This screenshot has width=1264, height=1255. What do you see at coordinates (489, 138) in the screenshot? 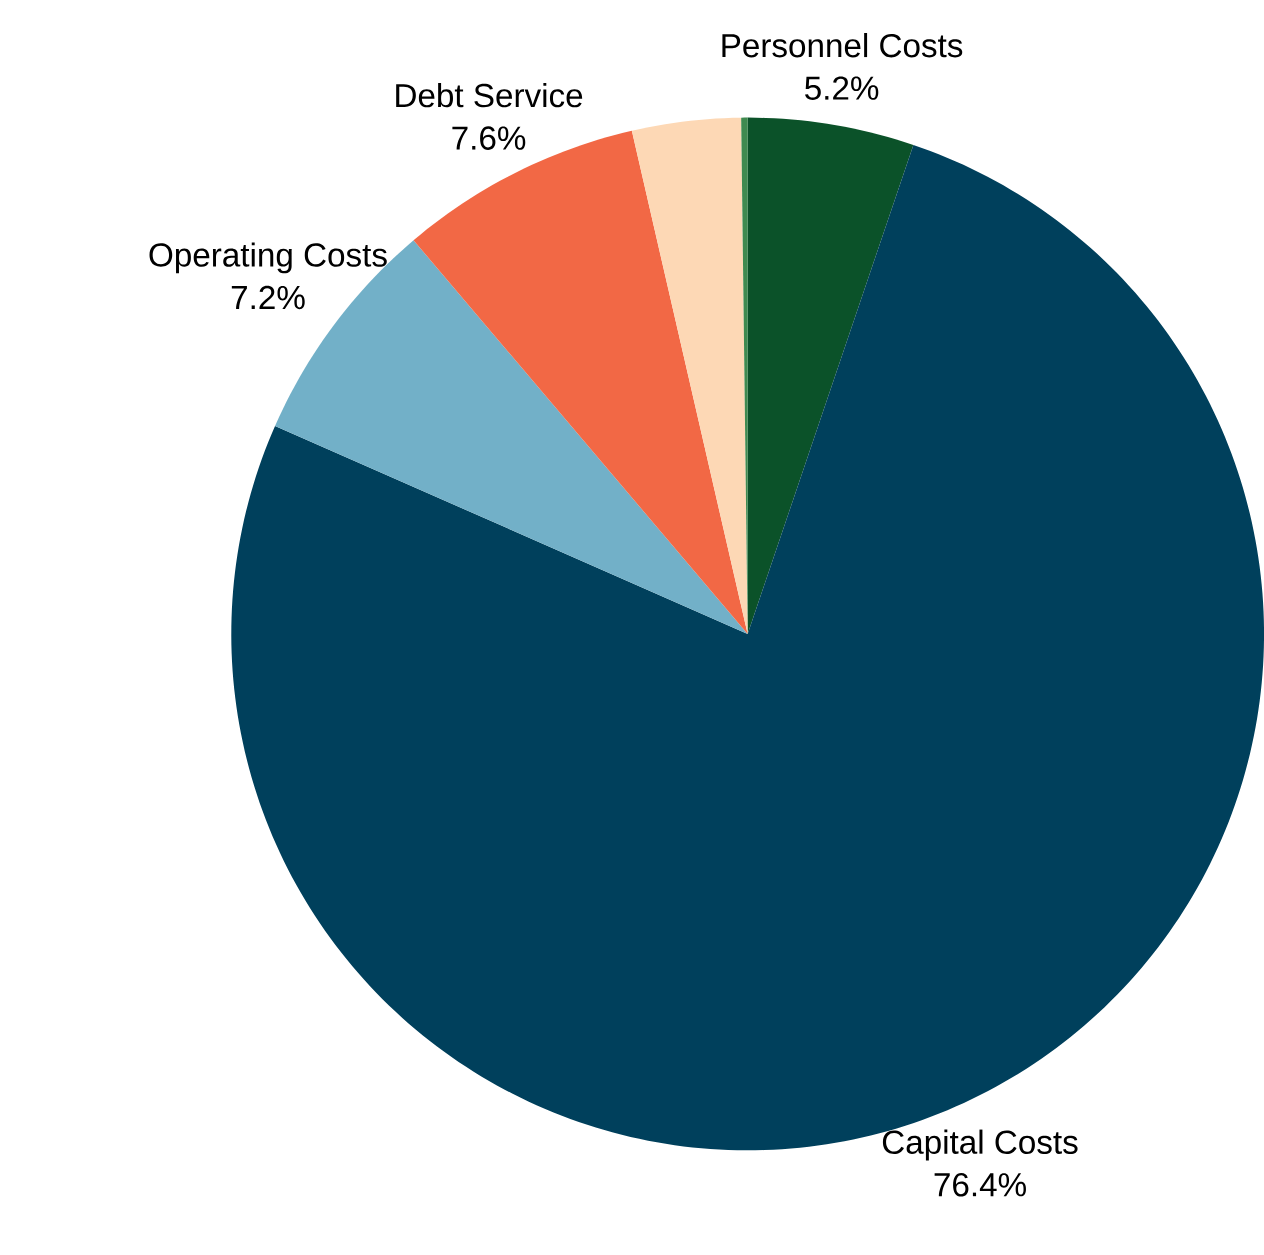
I see `data-label: 7.6%` at bounding box center [489, 138].